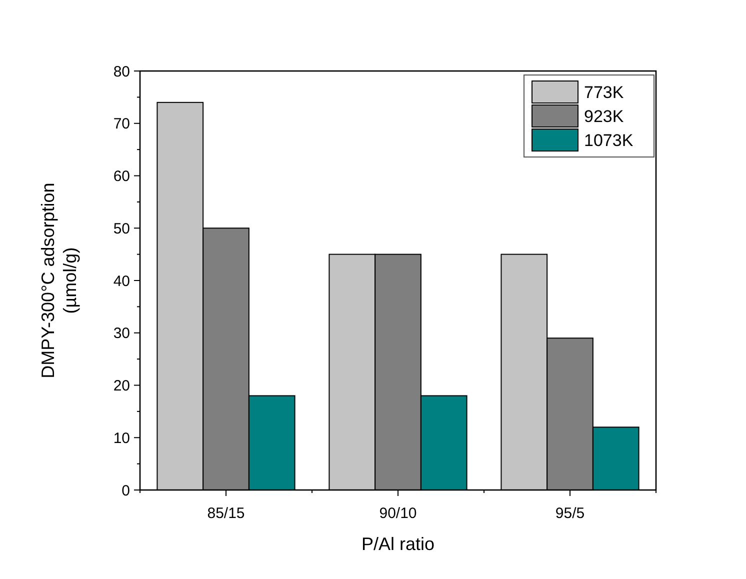 The image size is (746, 579). I want to click on y-tick-label: 70, so click(121, 124).